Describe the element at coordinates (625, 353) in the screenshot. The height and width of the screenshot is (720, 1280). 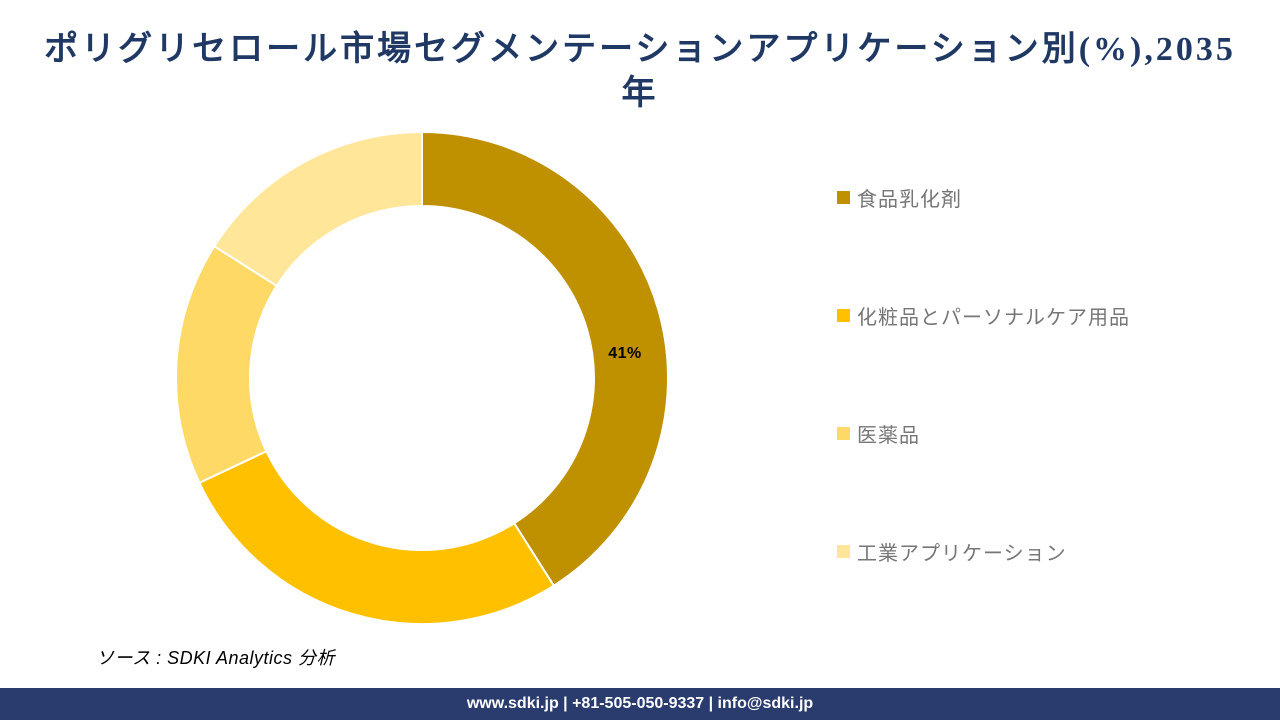
I see `data-label-food-emulsifier: 41%` at that location.